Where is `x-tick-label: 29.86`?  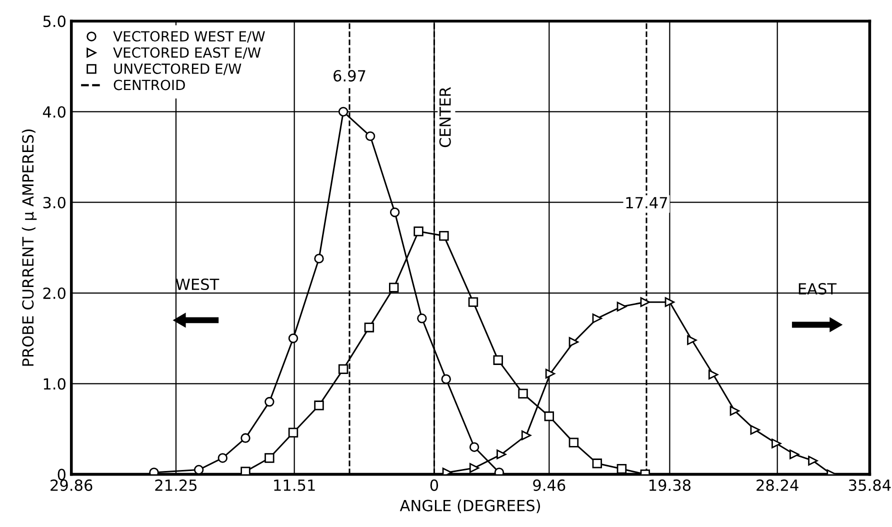
x-tick-label: 29.86 is located at coordinates (71, 485).